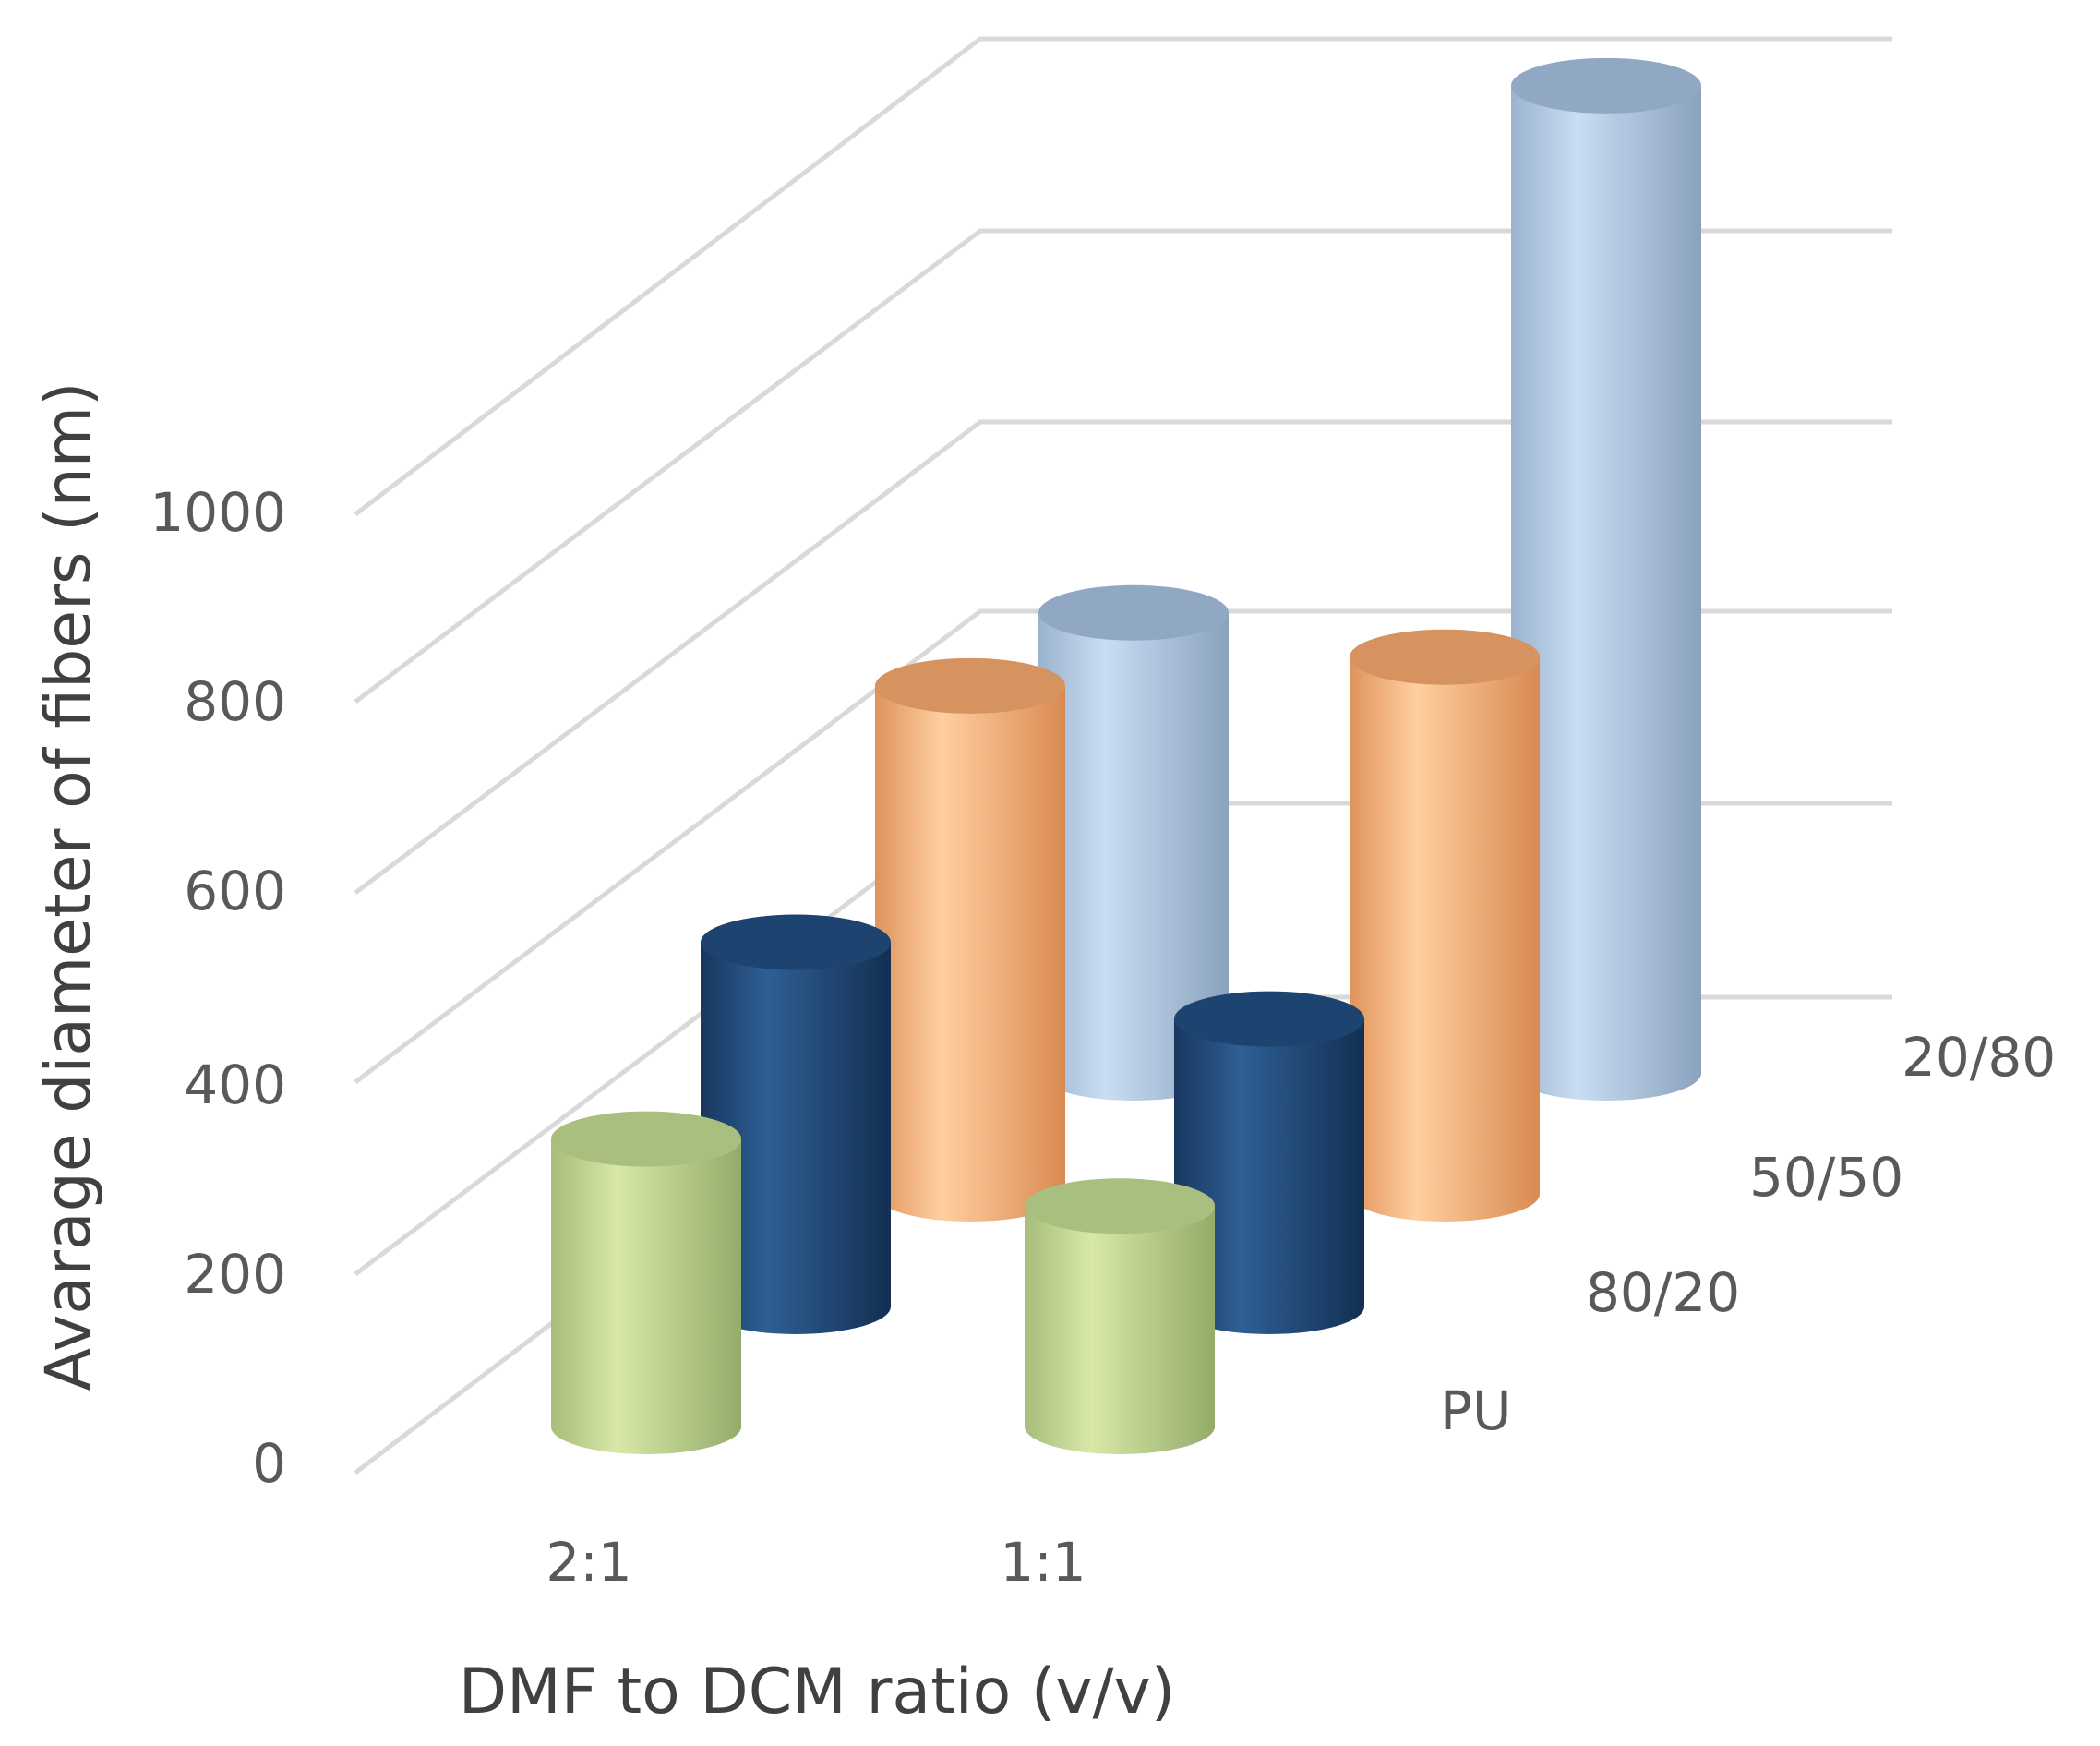  I want to click on series-label-80-20: 80/20, so click(1663, 1292).